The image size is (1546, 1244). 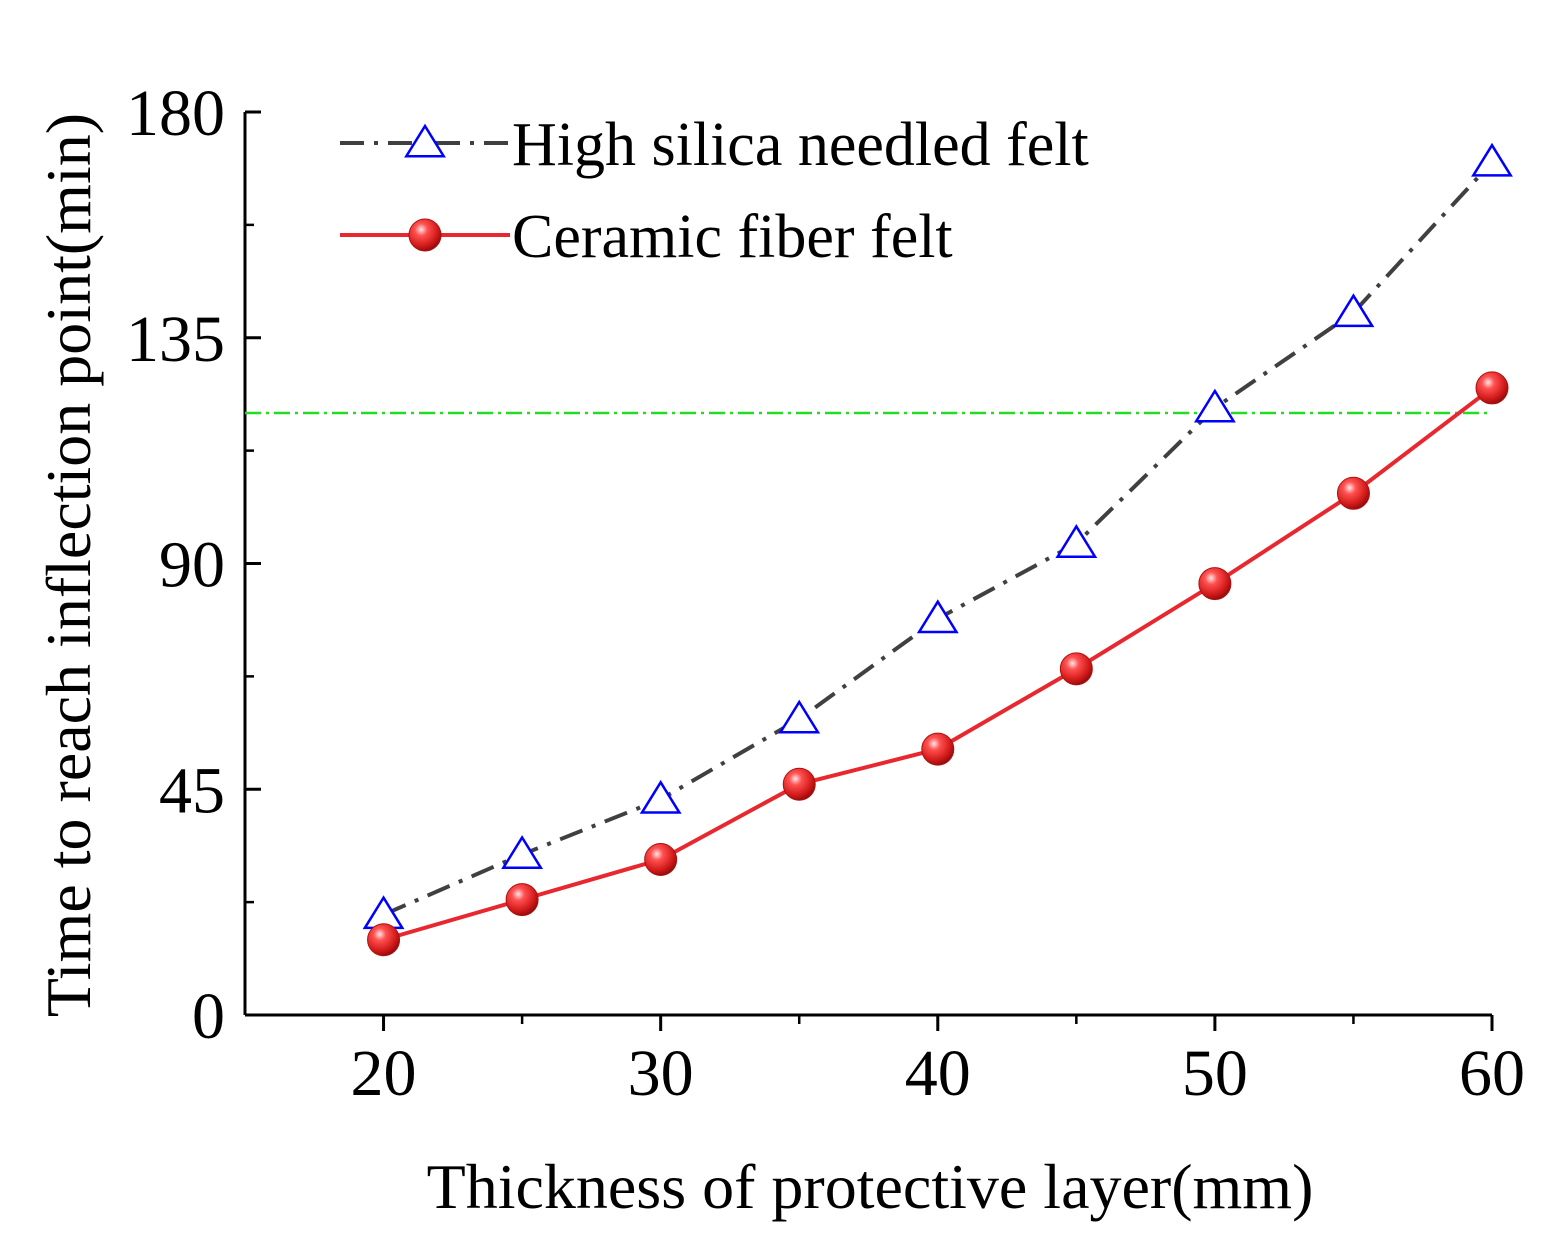 I want to click on legend-label: Ceramic fiber felt, so click(x=732, y=237).